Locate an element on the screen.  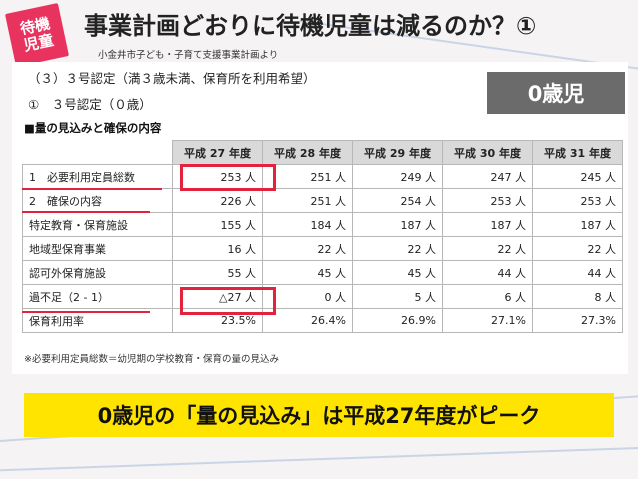
table-cell: 226 人 is located at coordinates (217, 200).